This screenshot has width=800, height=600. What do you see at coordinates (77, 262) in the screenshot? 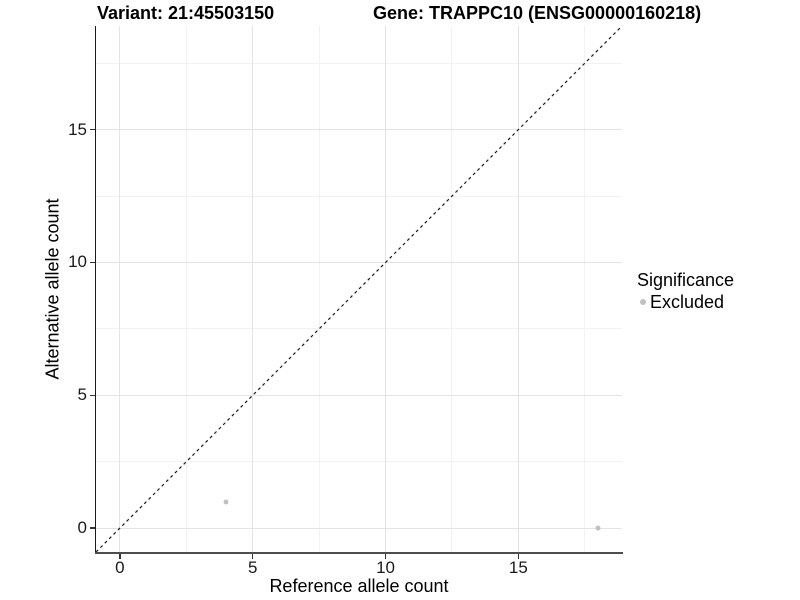
I see `y-tick-label: 10` at bounding box center [77, 262].